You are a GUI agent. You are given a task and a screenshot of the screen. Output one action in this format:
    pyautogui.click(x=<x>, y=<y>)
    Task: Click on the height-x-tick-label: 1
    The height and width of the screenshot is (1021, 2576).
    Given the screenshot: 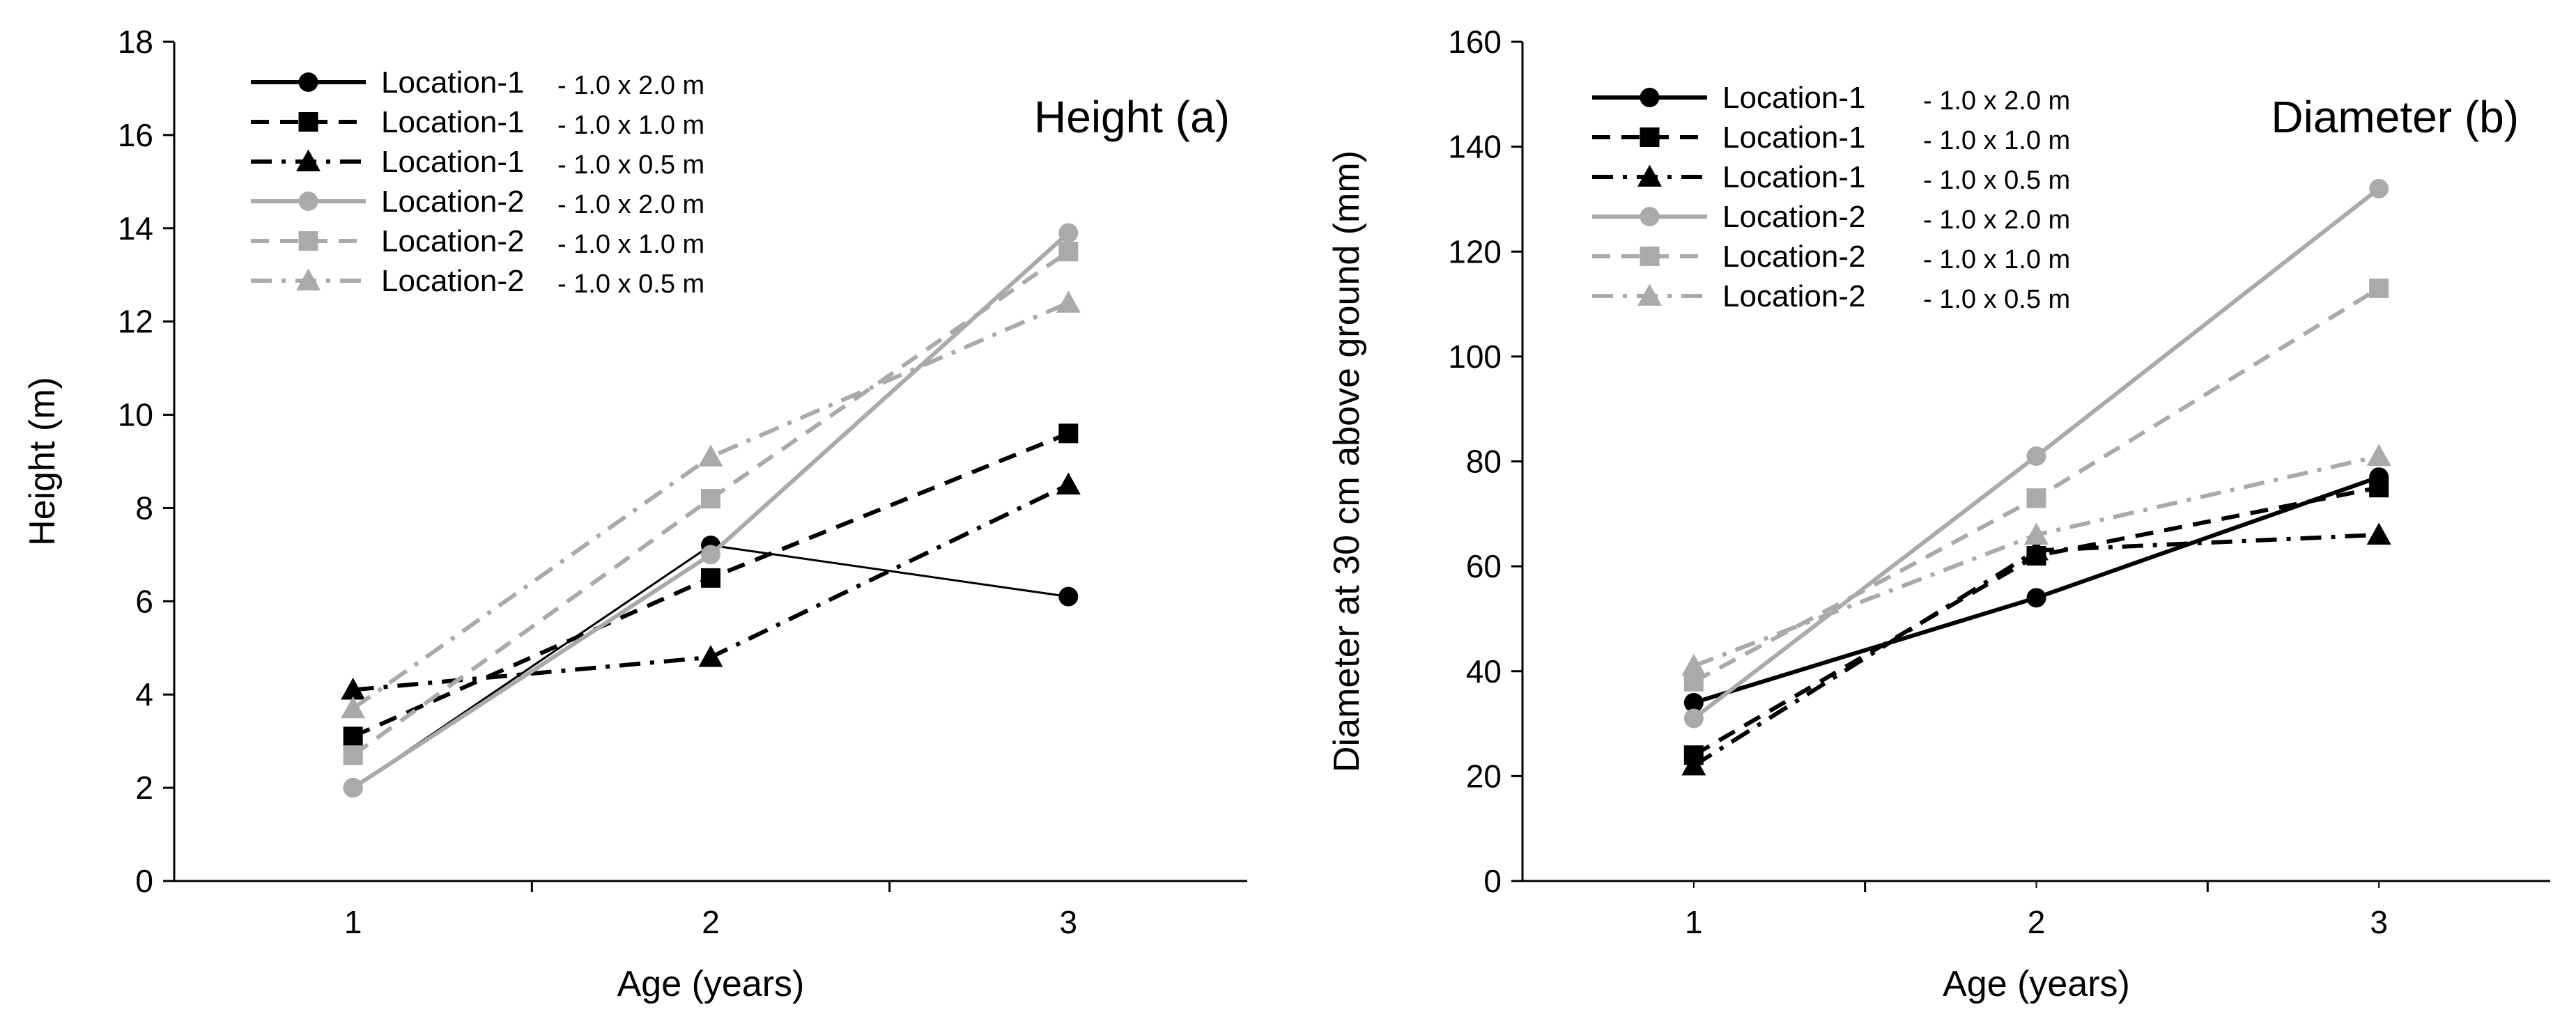 What is the action you would take?
    pyautogui.click(x=353, y=922)
    